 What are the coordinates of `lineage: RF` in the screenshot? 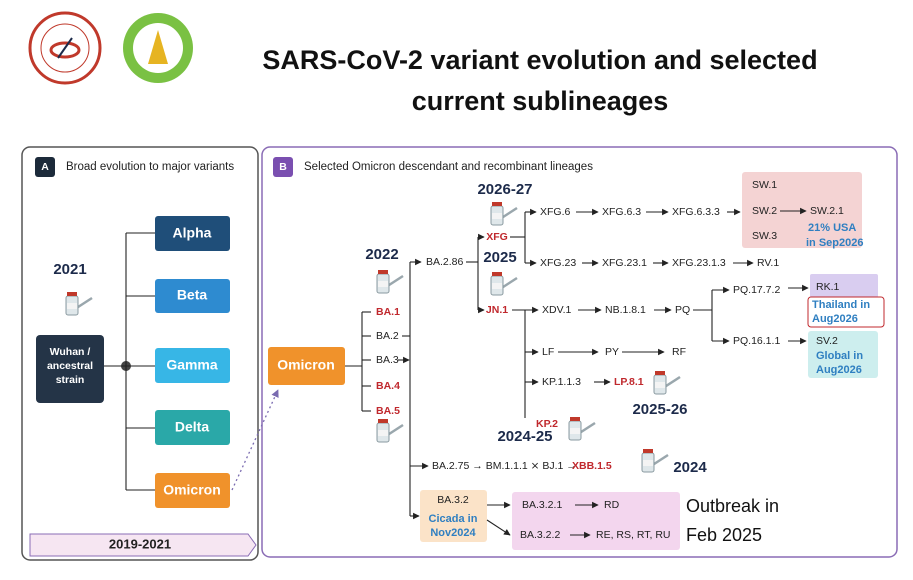 It's located at (679, 352).